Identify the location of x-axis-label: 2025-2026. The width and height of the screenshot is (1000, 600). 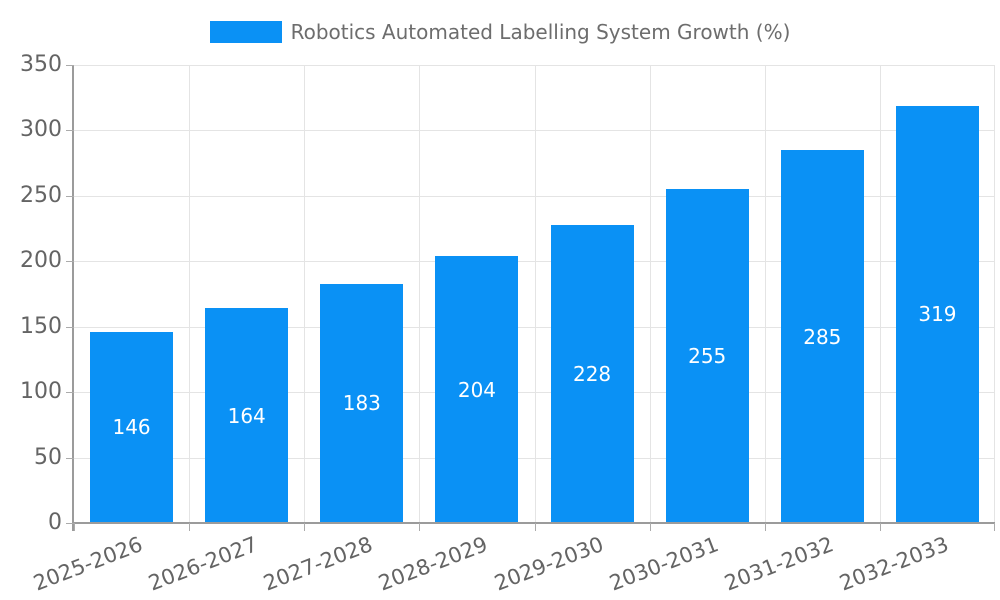
(88, 564).